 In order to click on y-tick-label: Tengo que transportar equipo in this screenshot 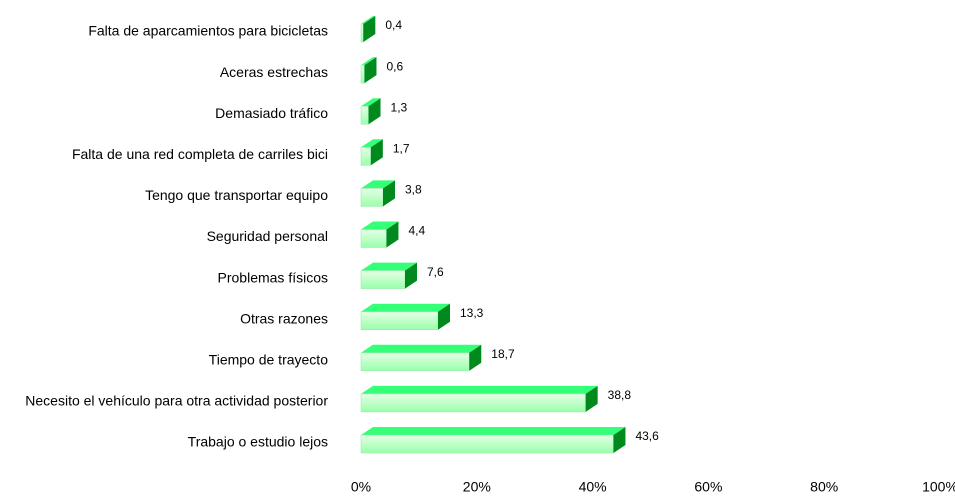, I will do `click(236, 195)`.